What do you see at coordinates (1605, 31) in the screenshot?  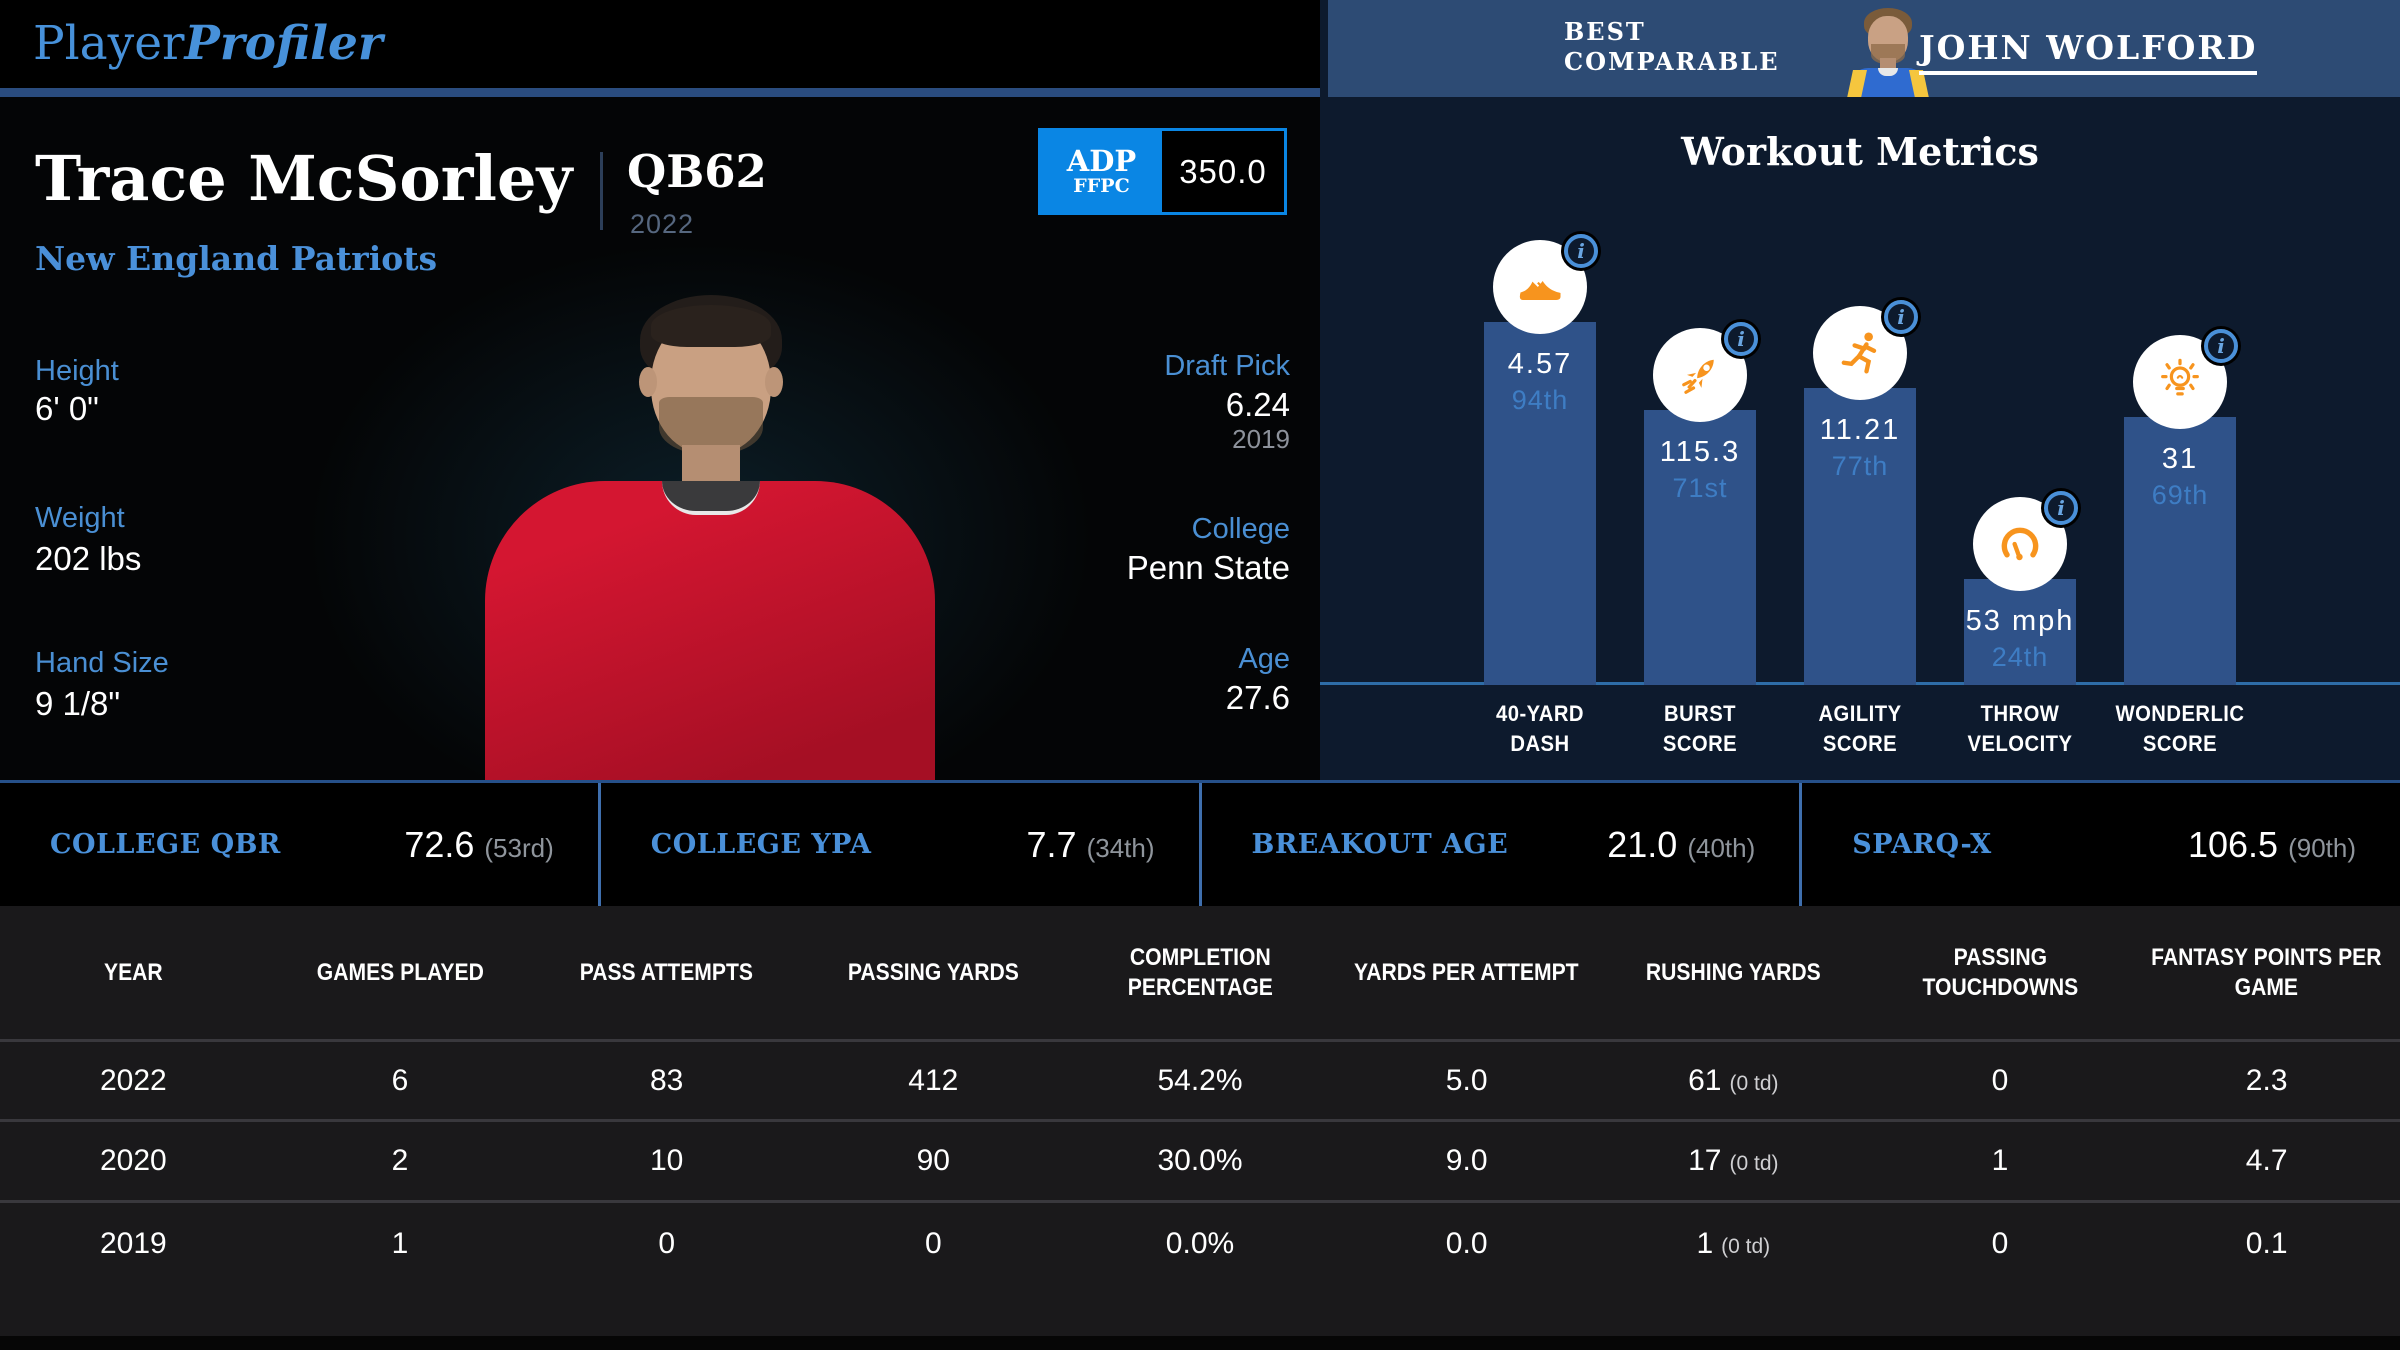 I see `best-comparable-line1: BEST` at bounding box center [1605, 31].